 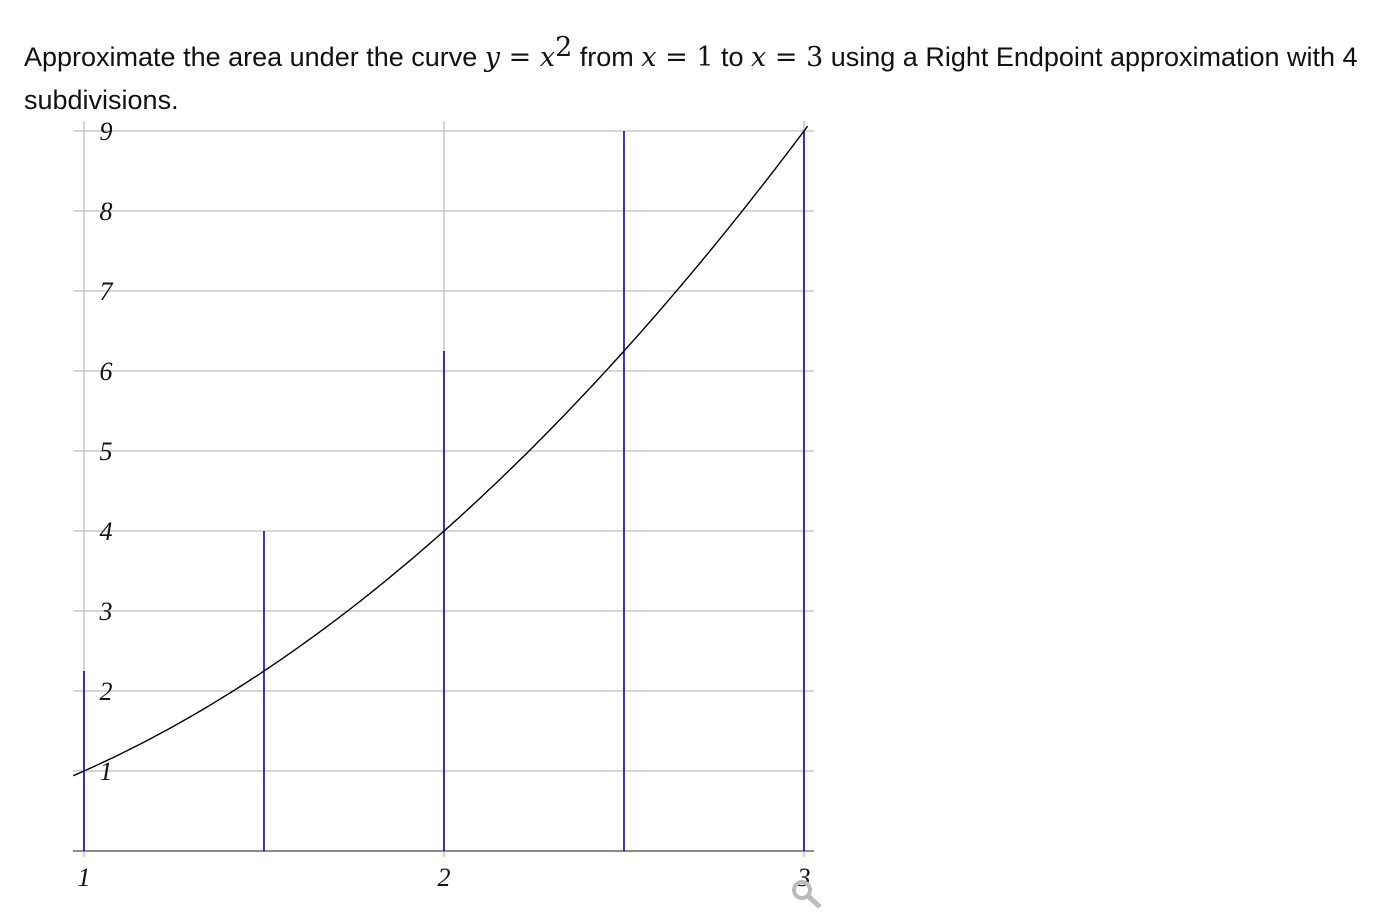 What do you see at coordinates (106, 371) in the screenshot?
I see `y-tick-label: 6` at bounding box center [106, 371].